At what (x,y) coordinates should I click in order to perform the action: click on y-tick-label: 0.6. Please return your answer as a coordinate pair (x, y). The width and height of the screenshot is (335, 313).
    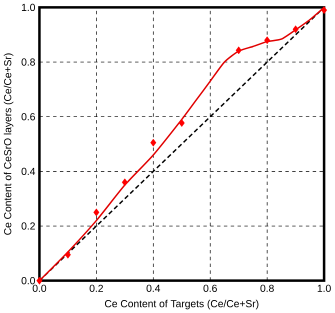
    Looking at the image, I should click on (28, 116).